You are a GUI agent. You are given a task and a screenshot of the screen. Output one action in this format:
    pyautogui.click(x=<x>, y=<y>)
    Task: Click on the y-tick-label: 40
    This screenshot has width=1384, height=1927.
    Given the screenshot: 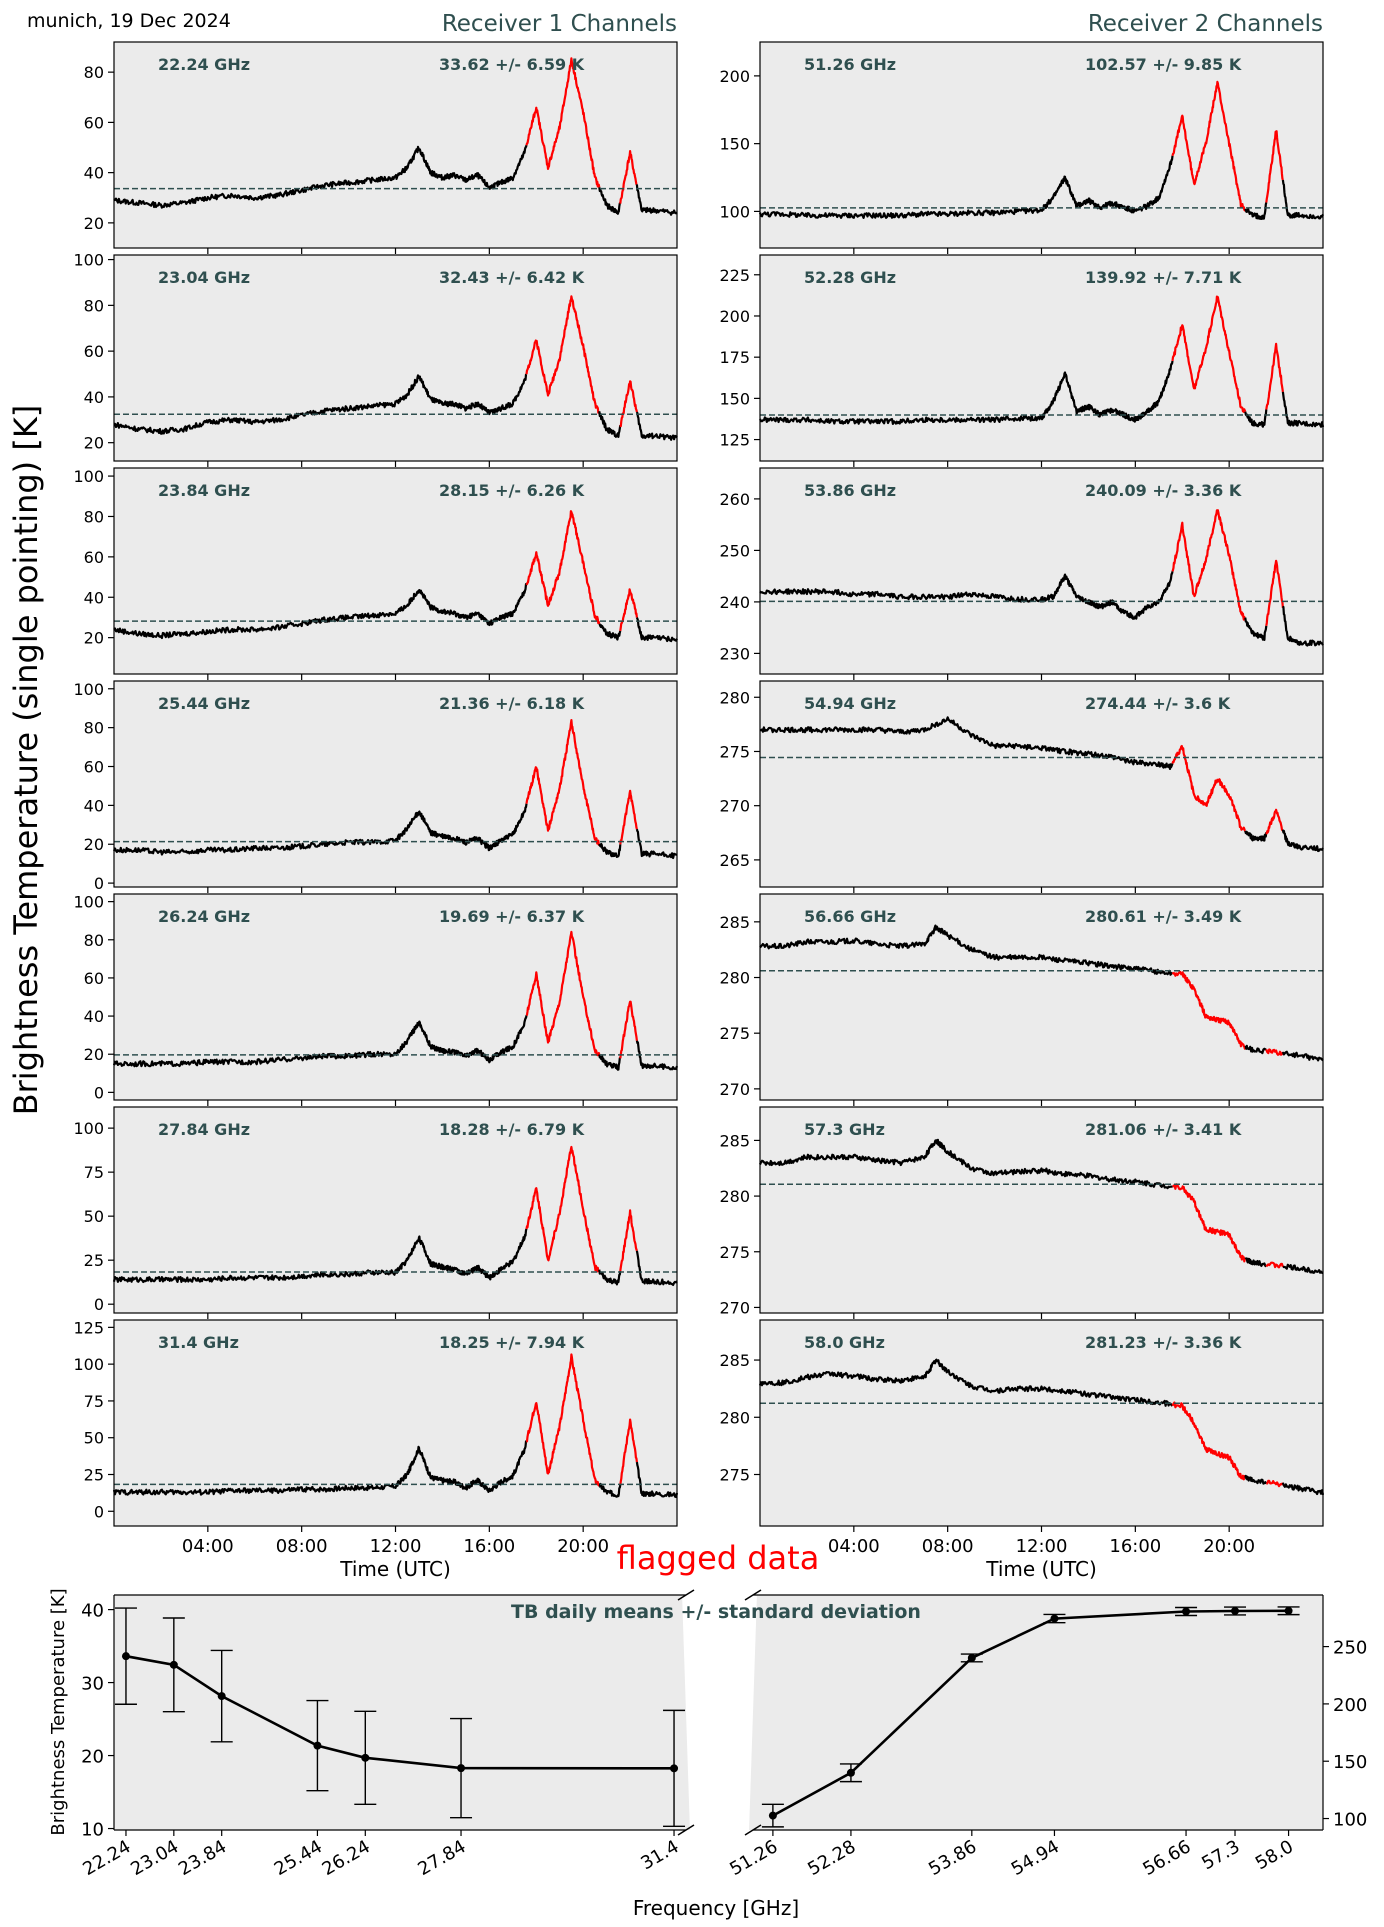 What is the action you would take?
    pyautogui.click(x=94, y=597)
    